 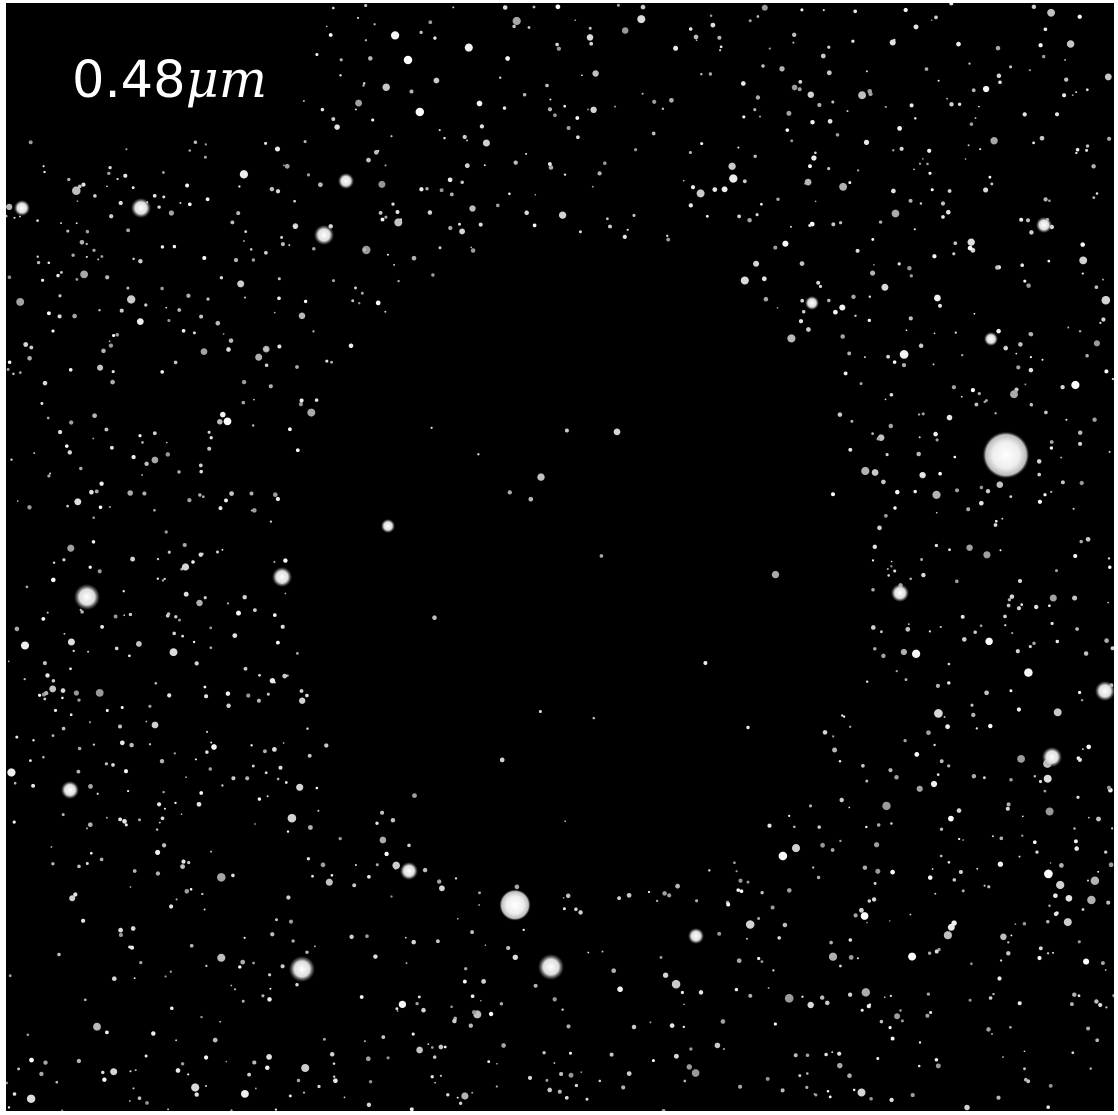 I want to click on bright-star, so click(x=551, y=967).